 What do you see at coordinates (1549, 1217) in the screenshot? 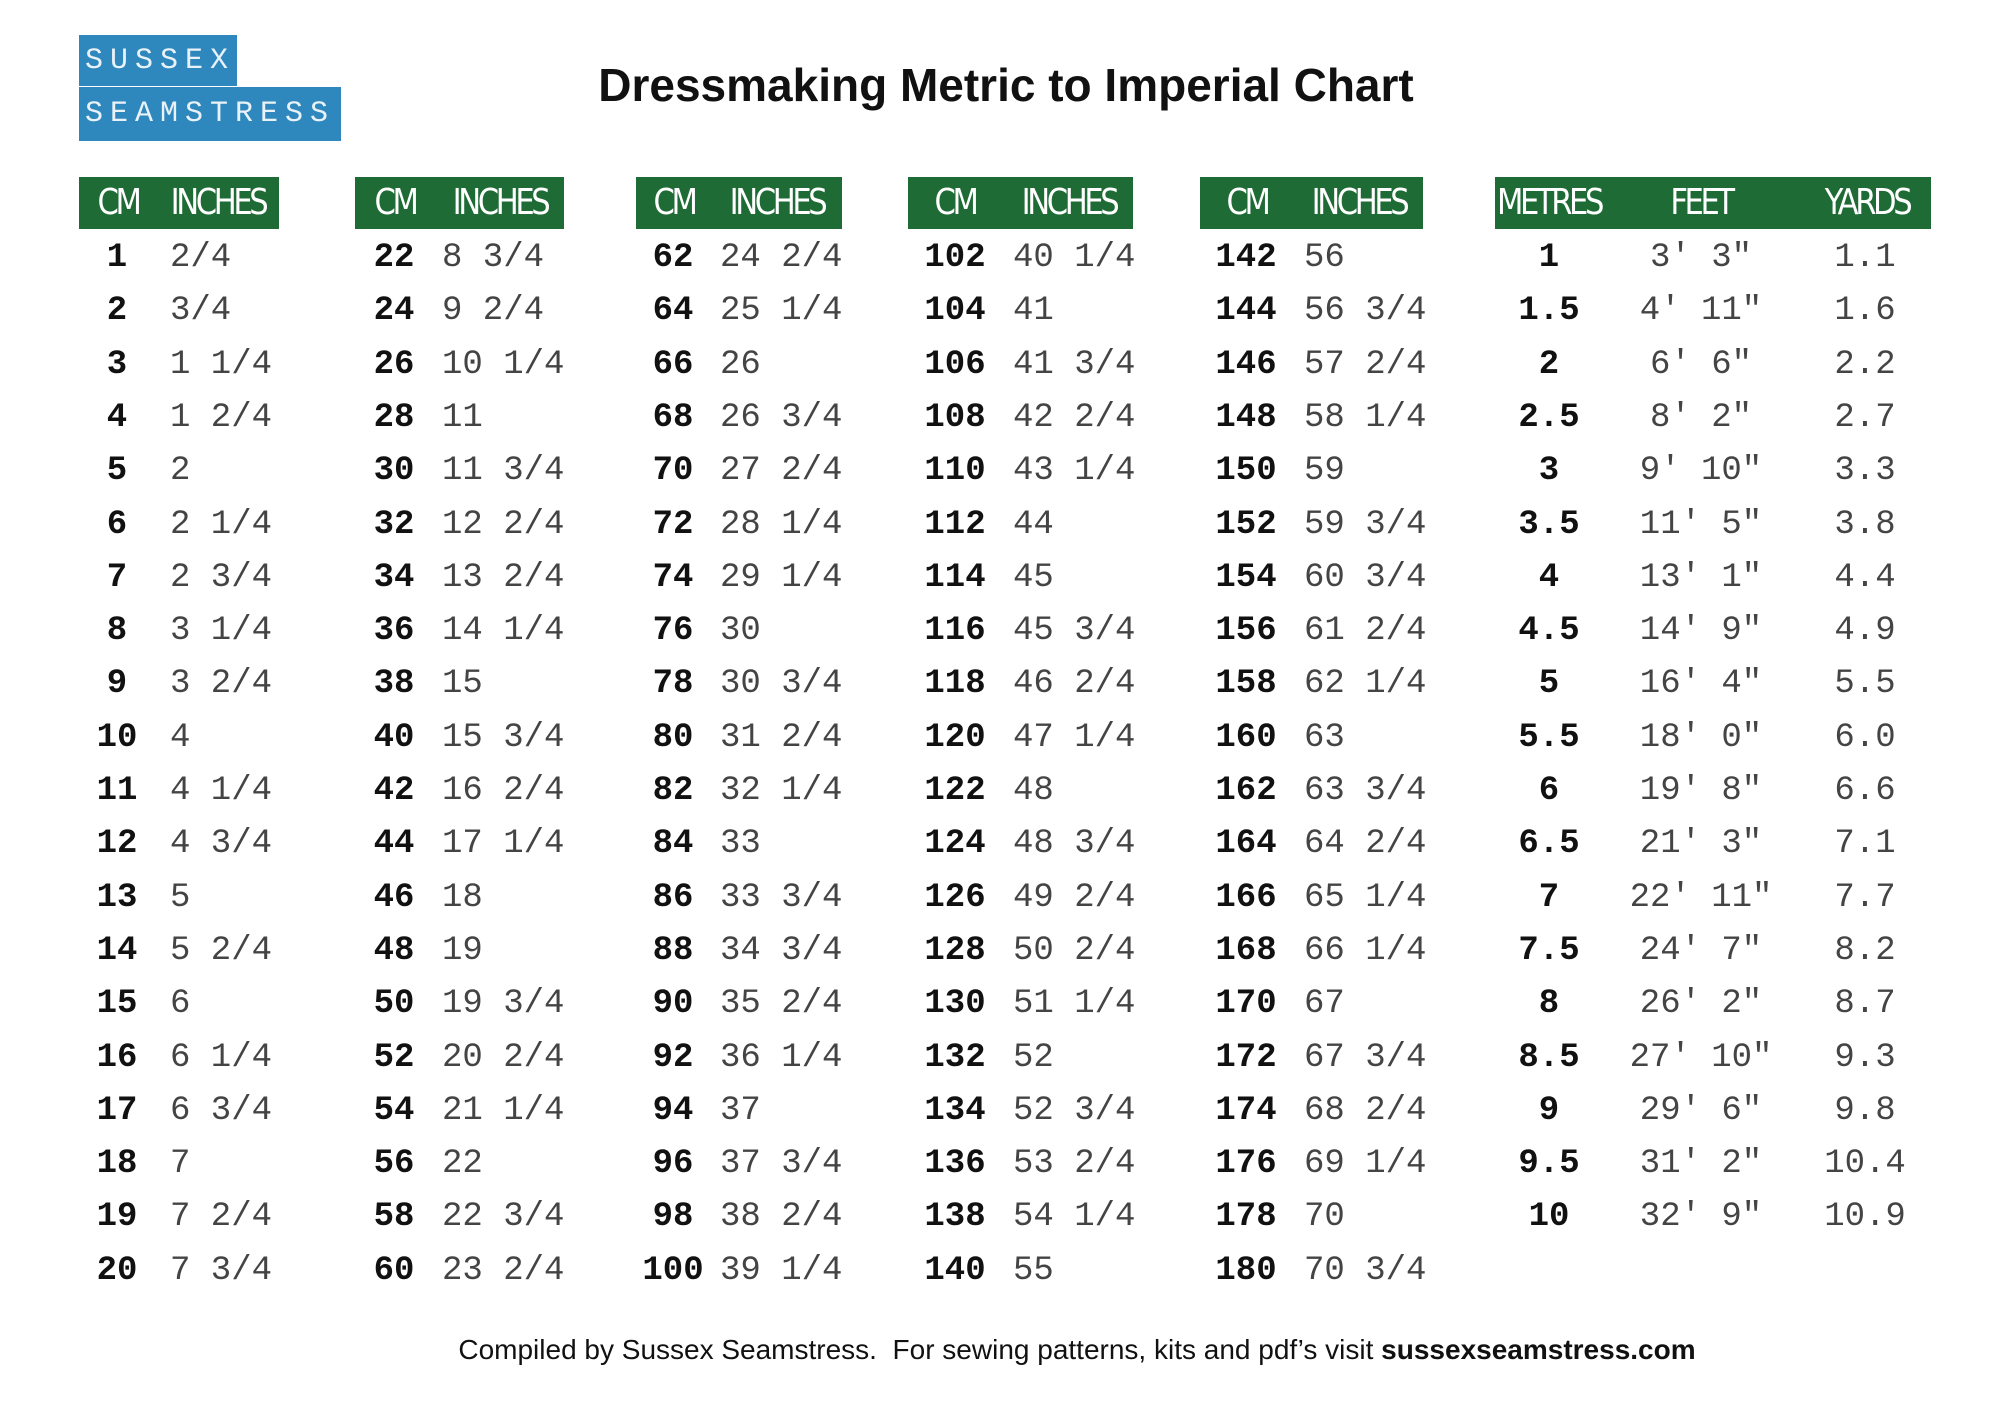
I see `table-cell: 10` at bounding box center [1549, 1217].